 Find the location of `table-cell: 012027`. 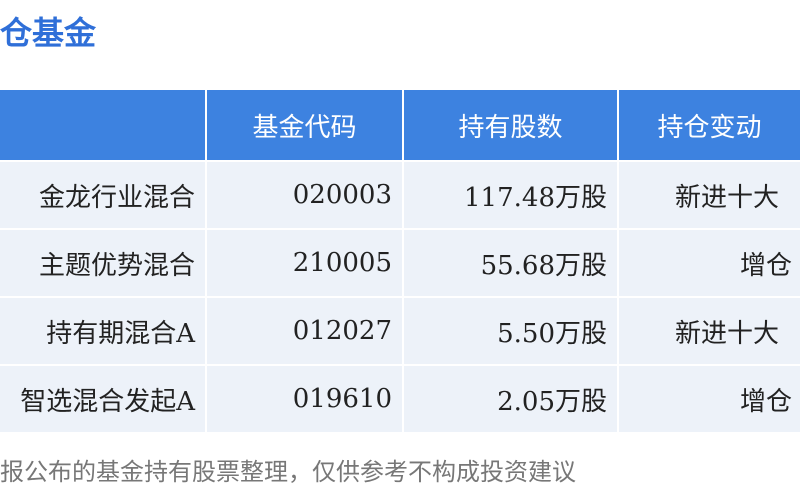

table-cell: 012027 is located at coordinates (304, 331).